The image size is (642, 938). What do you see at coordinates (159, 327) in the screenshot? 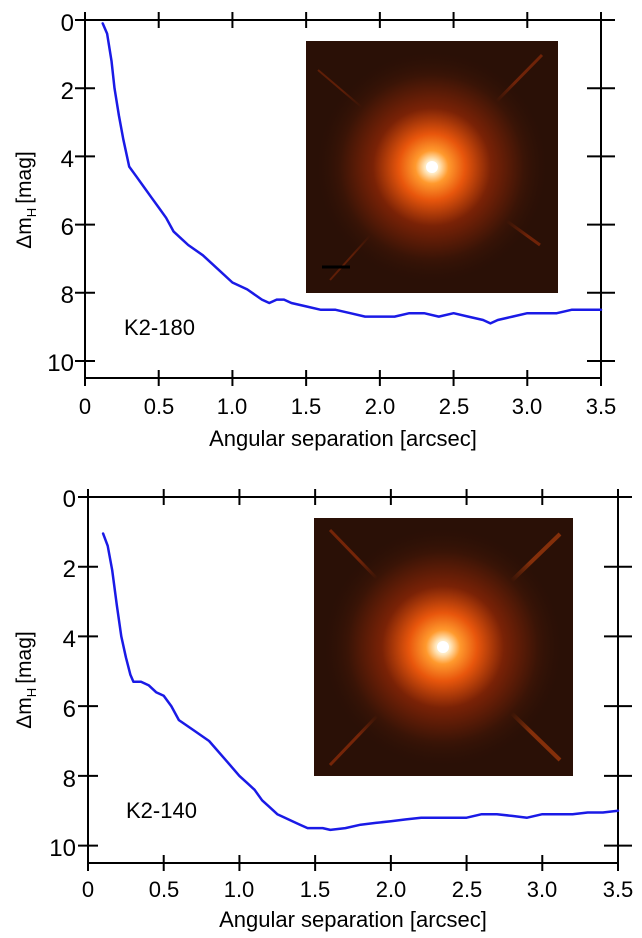
I see `target-label: K2-180` at bounding box center [159, 327].